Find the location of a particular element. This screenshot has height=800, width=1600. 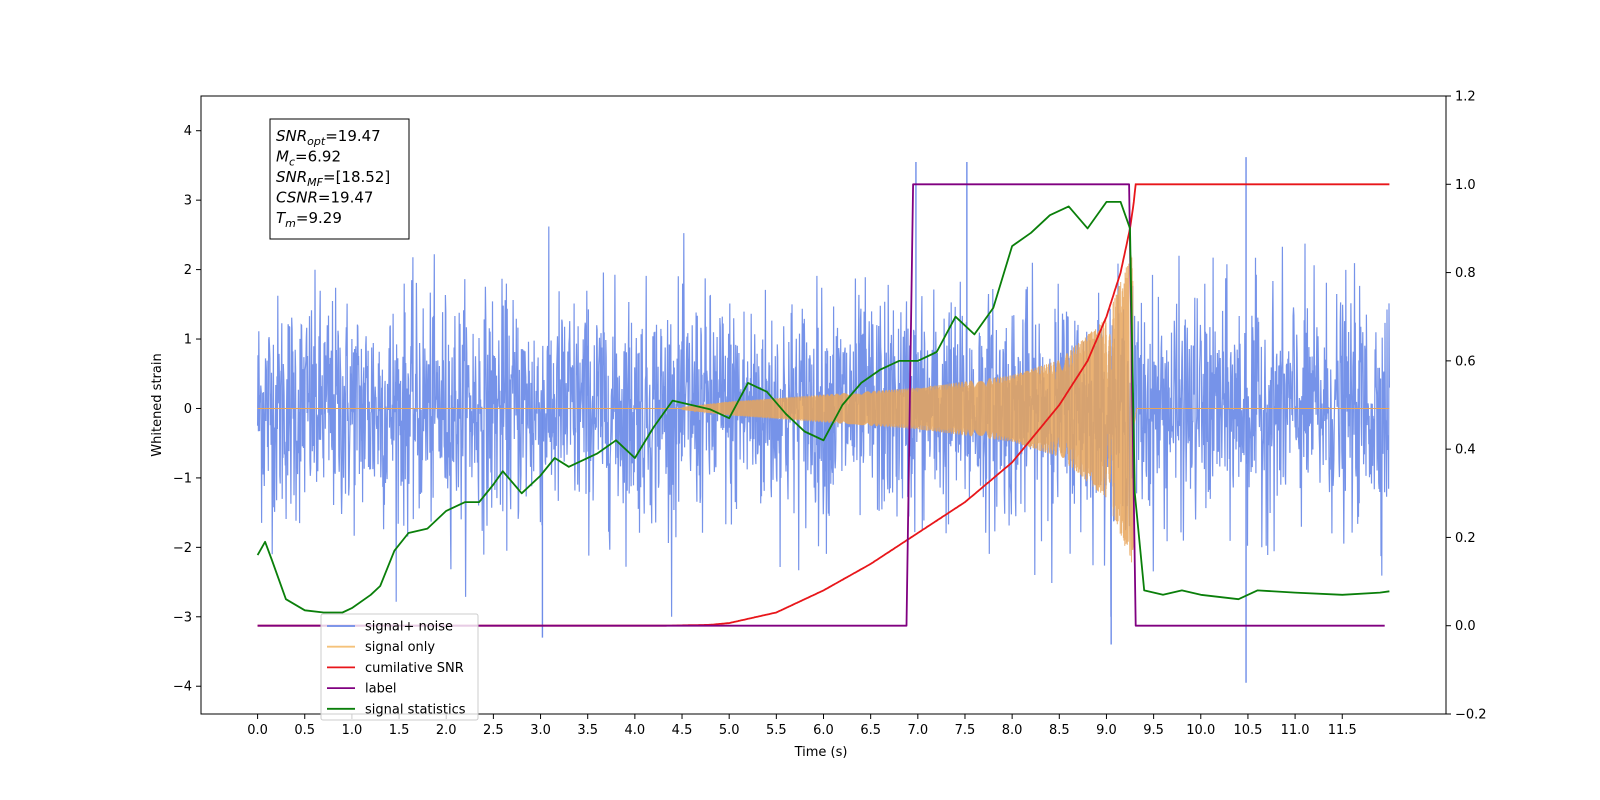

y-tick-label: 3 is located at coordinates (188, 201).